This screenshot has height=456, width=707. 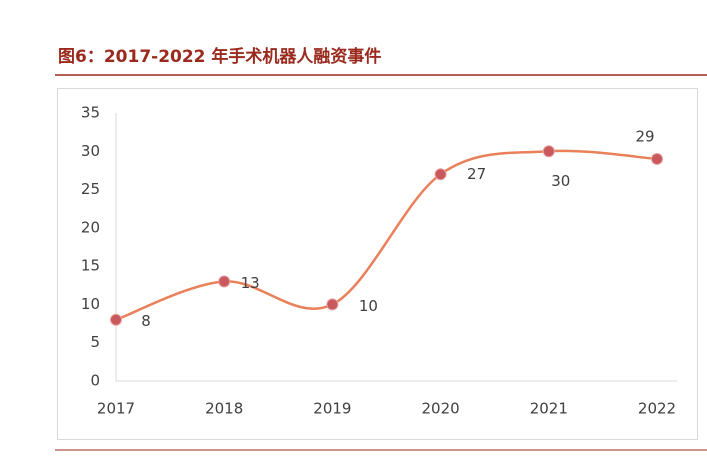 I want to click on x-tick-label: 2022, so click(x=657, y=409).